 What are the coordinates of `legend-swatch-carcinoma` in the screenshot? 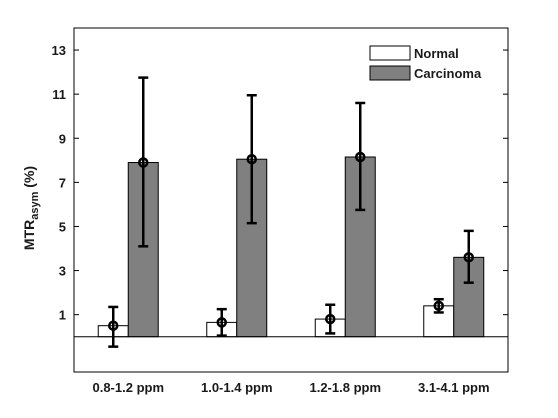 It's located at (390, 73).